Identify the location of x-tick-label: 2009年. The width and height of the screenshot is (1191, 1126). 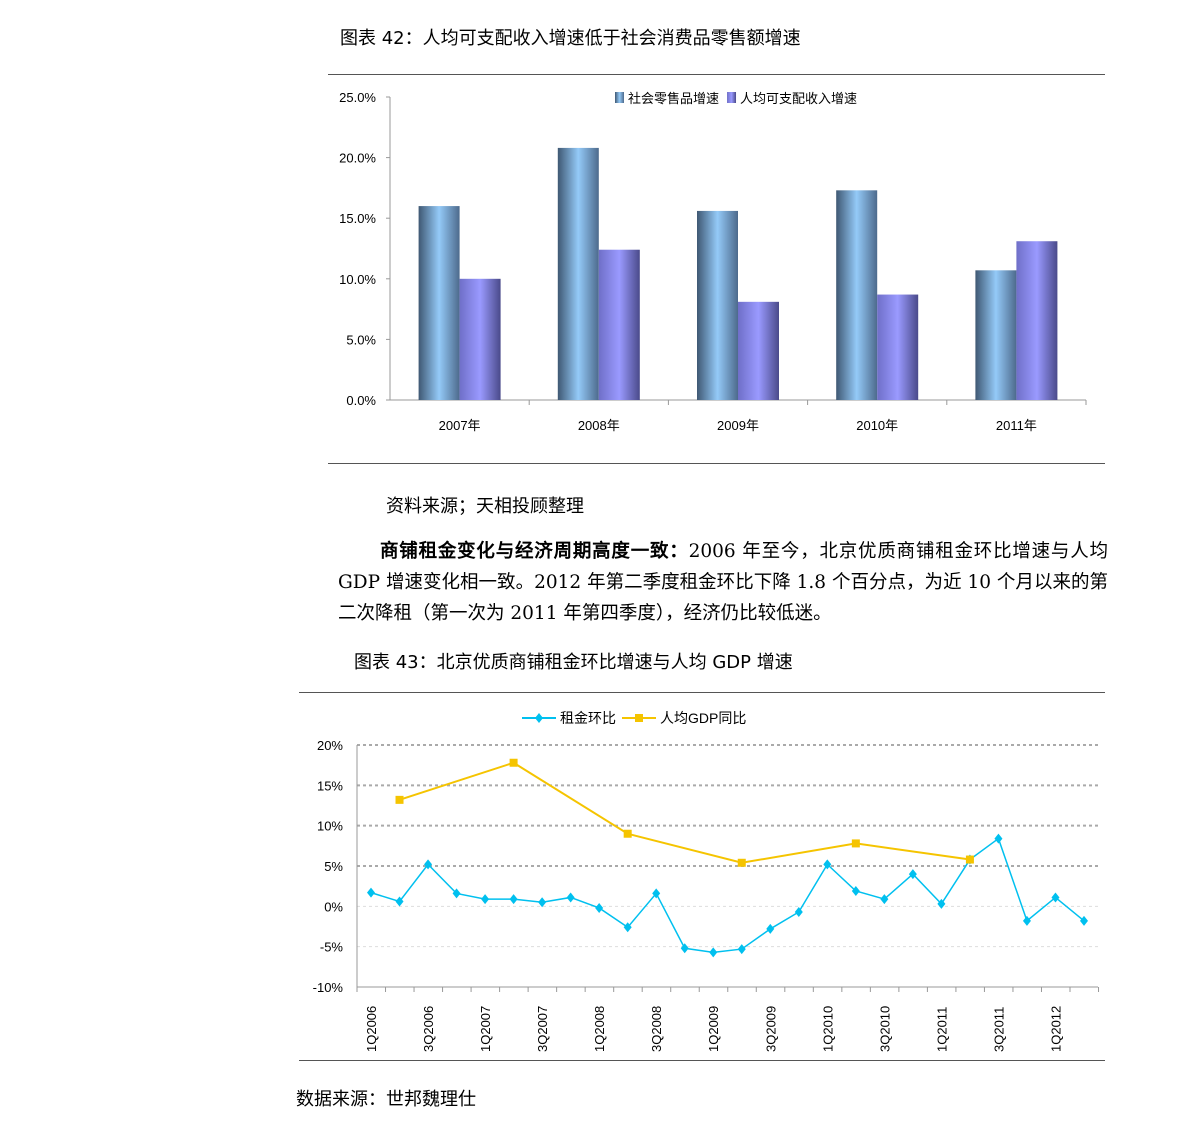
(738, 425).